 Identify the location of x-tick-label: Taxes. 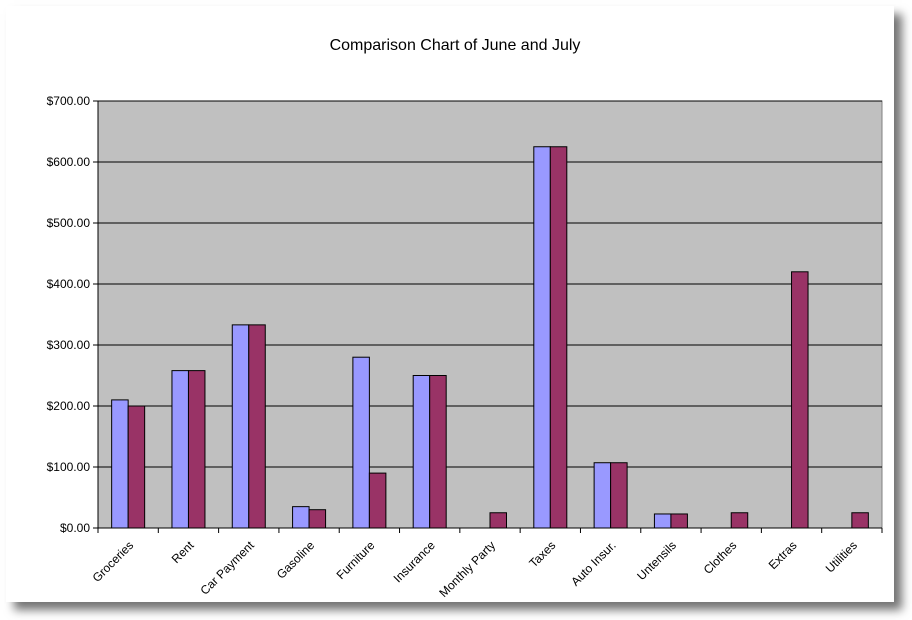
(542, 554).